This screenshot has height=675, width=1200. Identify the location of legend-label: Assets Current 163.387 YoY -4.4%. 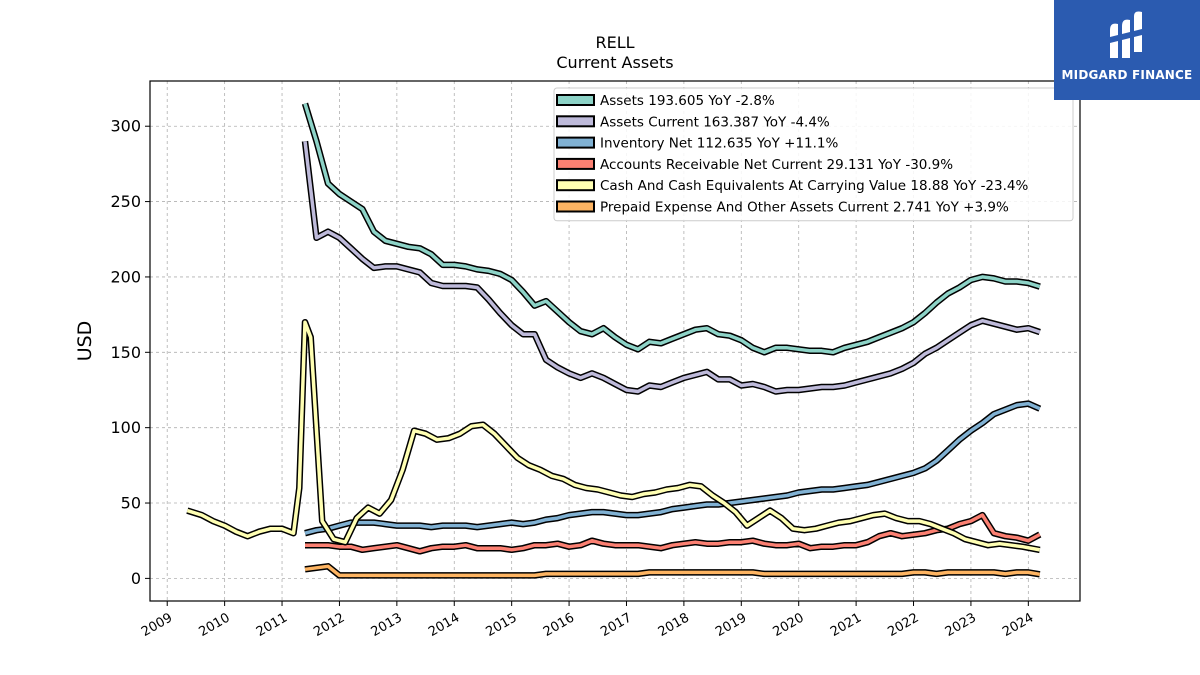
(715, 122).